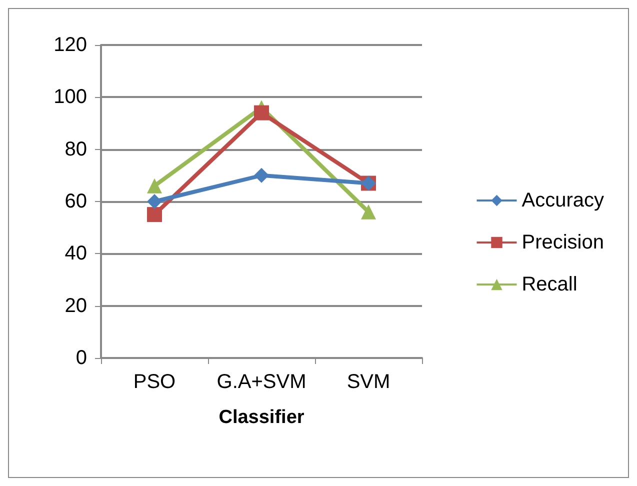  I want to click on y-tick-label: 20, so click(75, 305).